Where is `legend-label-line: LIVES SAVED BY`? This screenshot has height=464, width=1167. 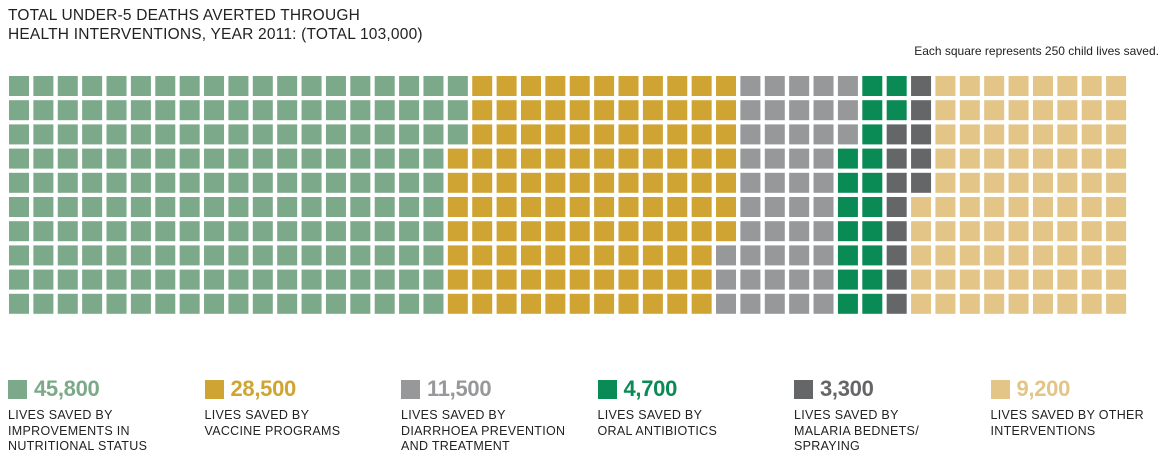 legend-label-line: LIVES SAVED BY is located at coordinates (60, 415).